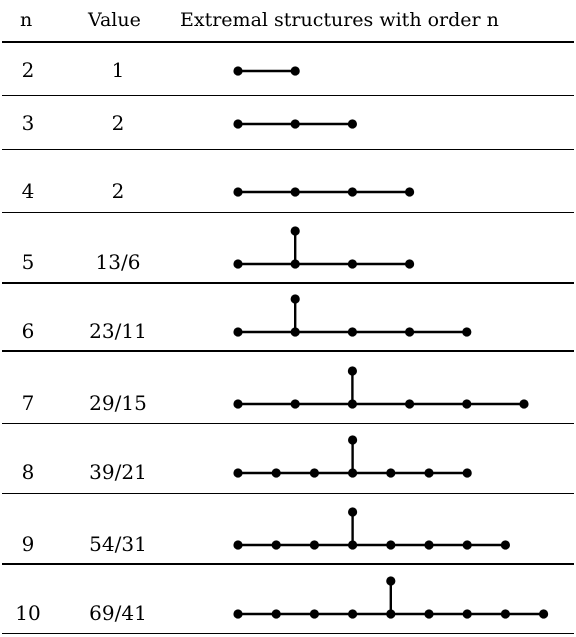 The width and height of the screenshot is (576, 637). Describe the element at coordinates (28, 472) in the screenshot. I see `row-n: 8` at that location.